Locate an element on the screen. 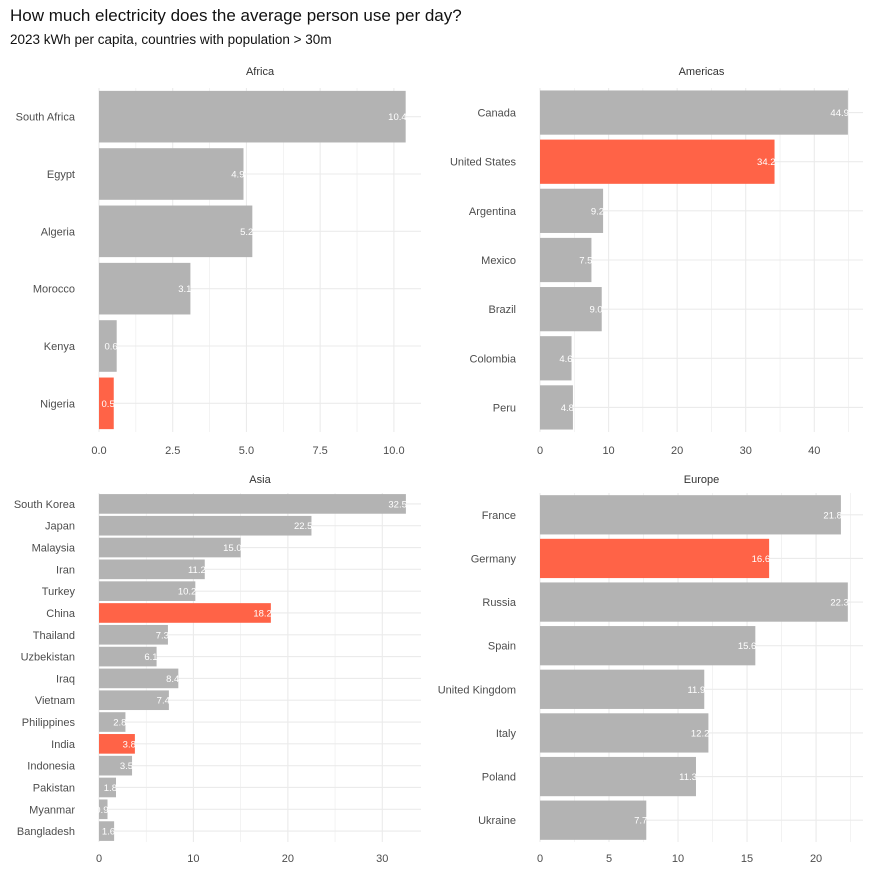  value-label: 6.1 is located at coordinates (150, 657).